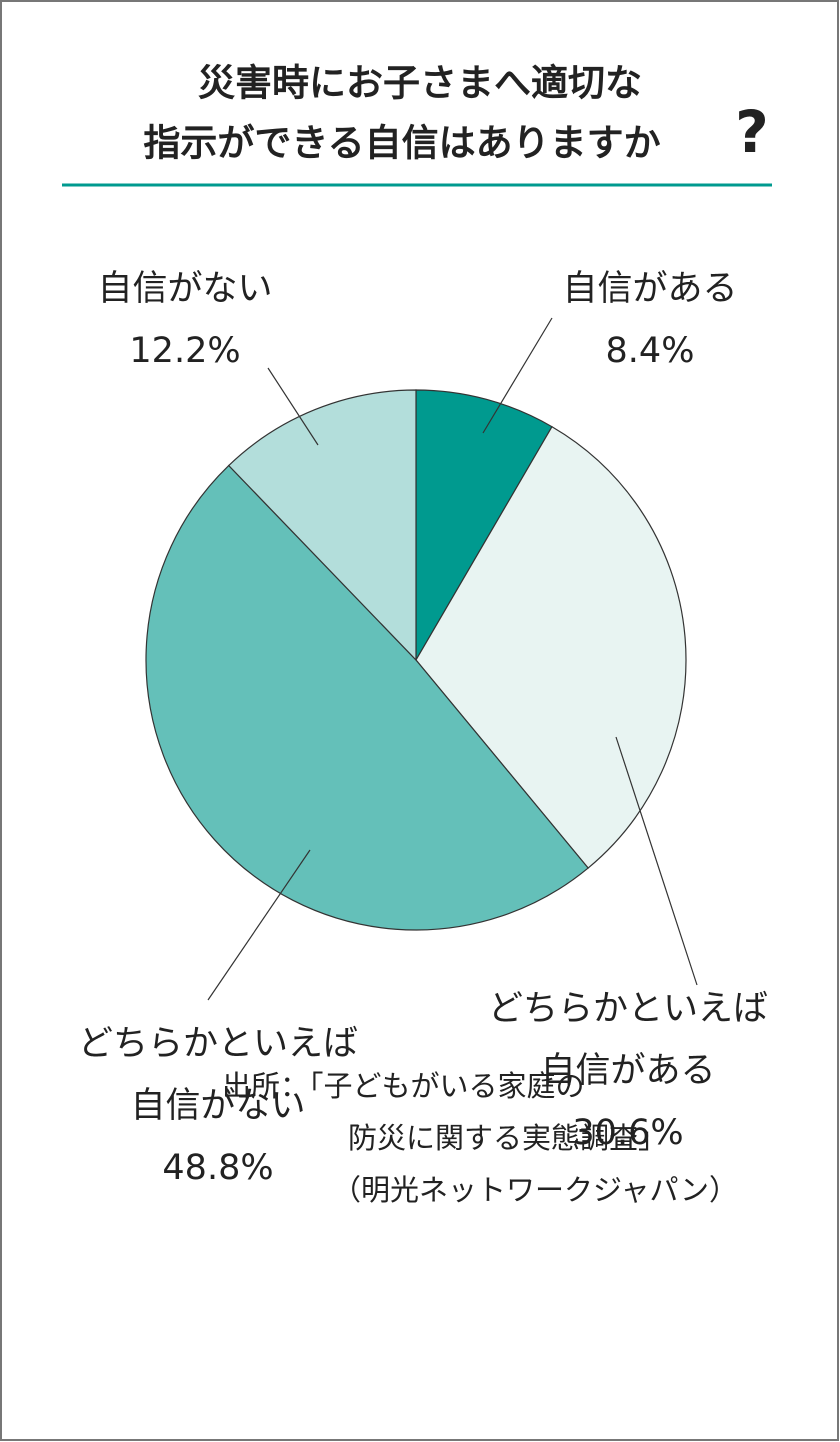  What do you see at coordinates (217, 1168) in the screenshot?
I see `value-label: 48.8%` at bounding box center [217, 1168].